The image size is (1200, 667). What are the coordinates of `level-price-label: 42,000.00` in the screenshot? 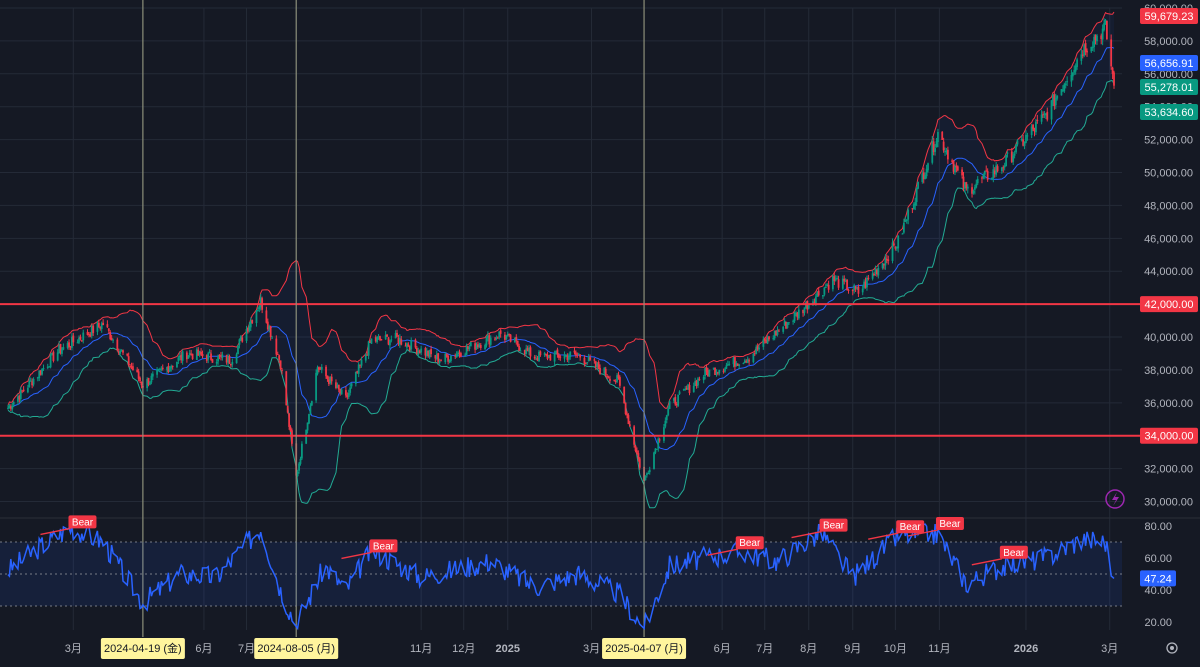 It's located at (1169, 304).